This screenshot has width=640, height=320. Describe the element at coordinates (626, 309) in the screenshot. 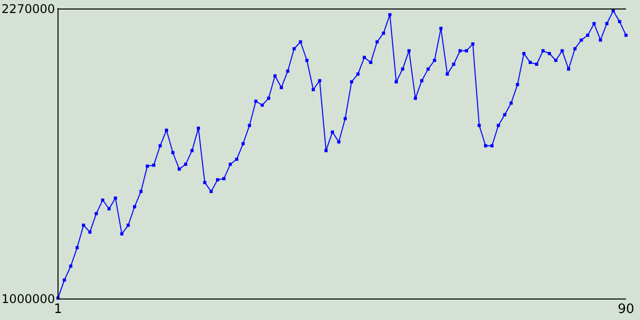

I see `x-tick-label: 90` at that location.